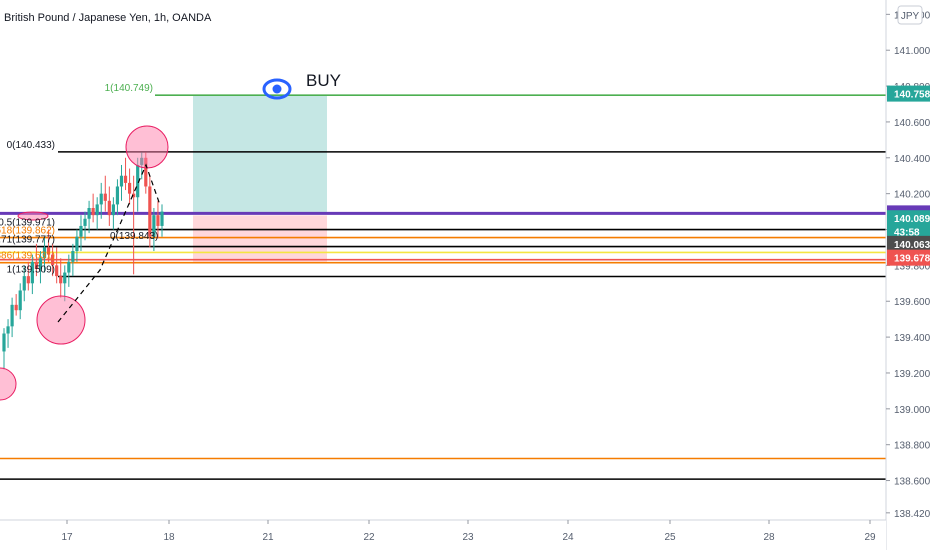 The width and height of the screenshot is (932, 555). Describe the element at coordinates (670, 537) in the screenshot. I see `x-tick-label: 25` at that location.